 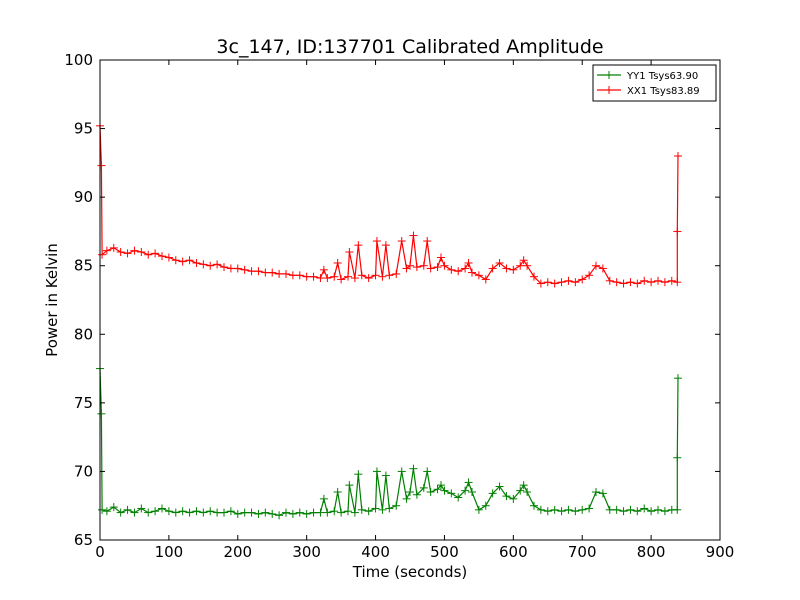 I want to click on x-tick-label: 900, so click(x=720, y=552).